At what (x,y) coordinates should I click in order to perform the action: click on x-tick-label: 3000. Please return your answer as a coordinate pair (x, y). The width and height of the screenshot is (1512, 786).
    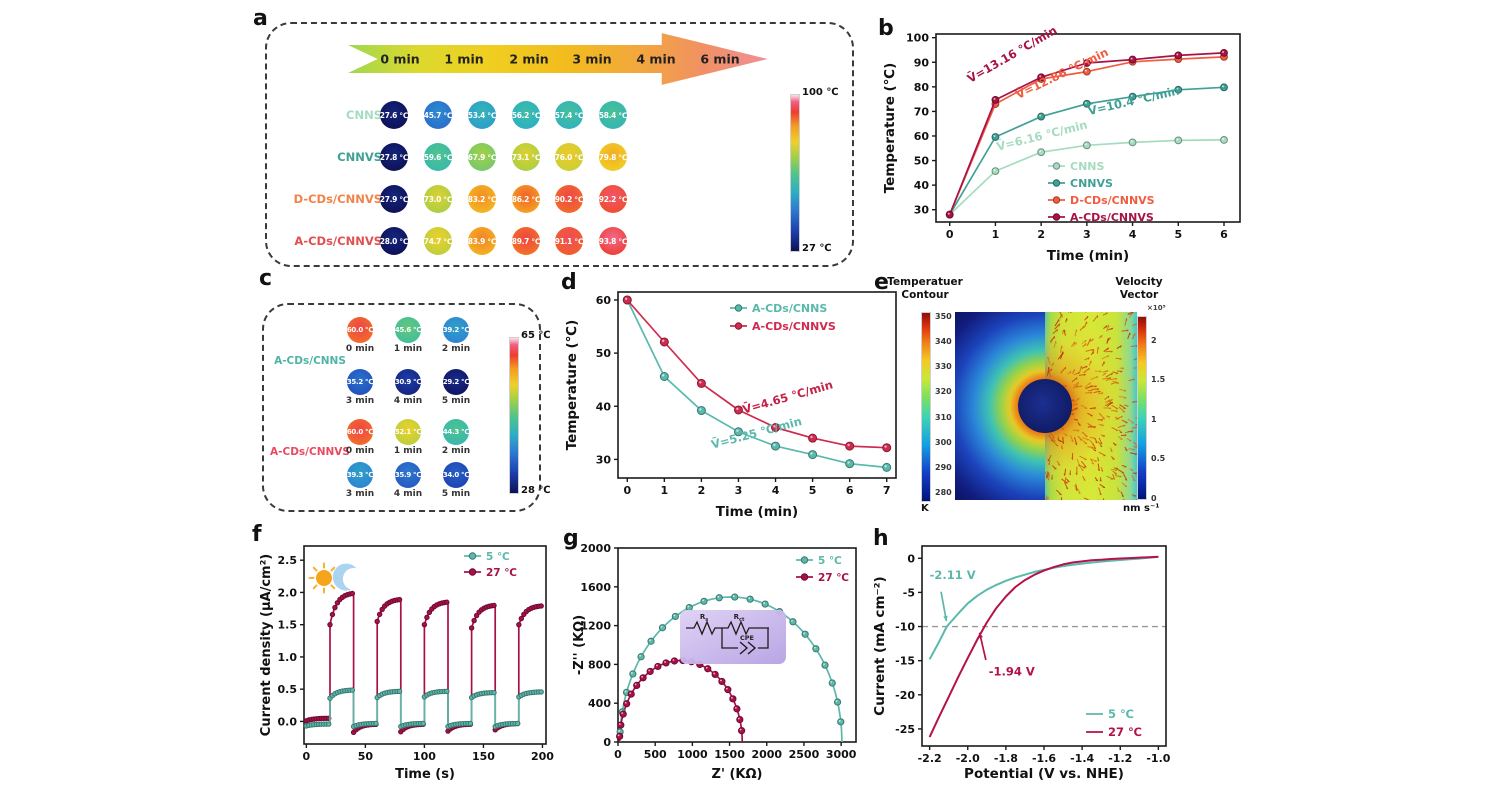
    Looking at the image, I should click on (841, 754).